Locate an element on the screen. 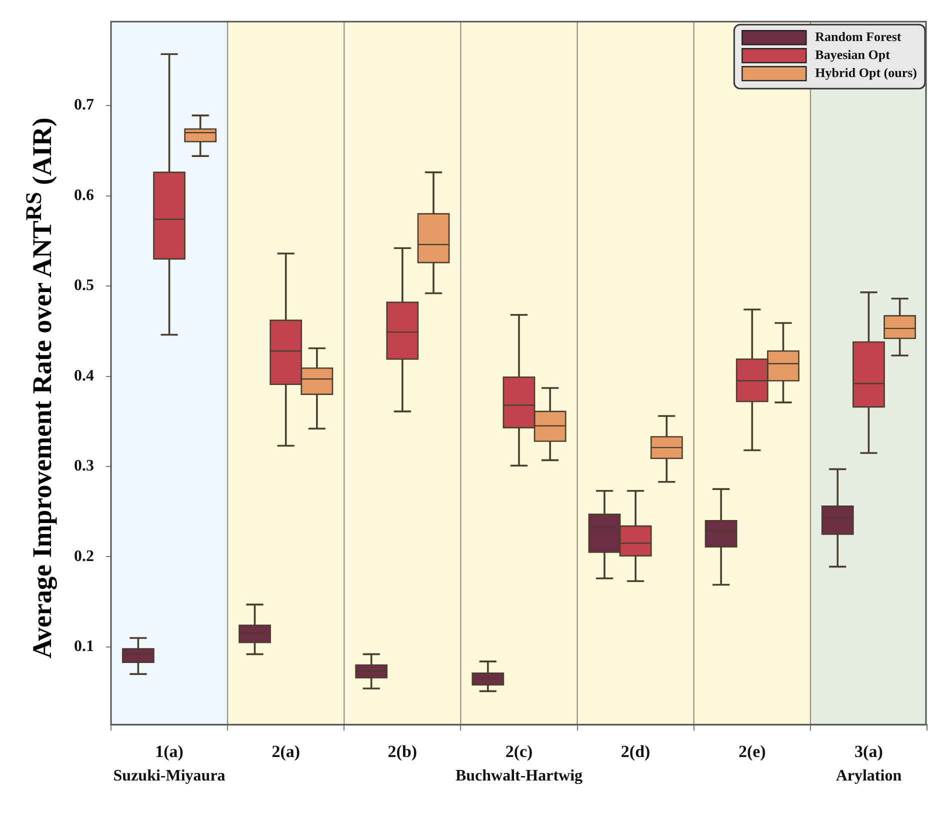  y-tick-label: 0.2 is located at coordinates (84, 556).